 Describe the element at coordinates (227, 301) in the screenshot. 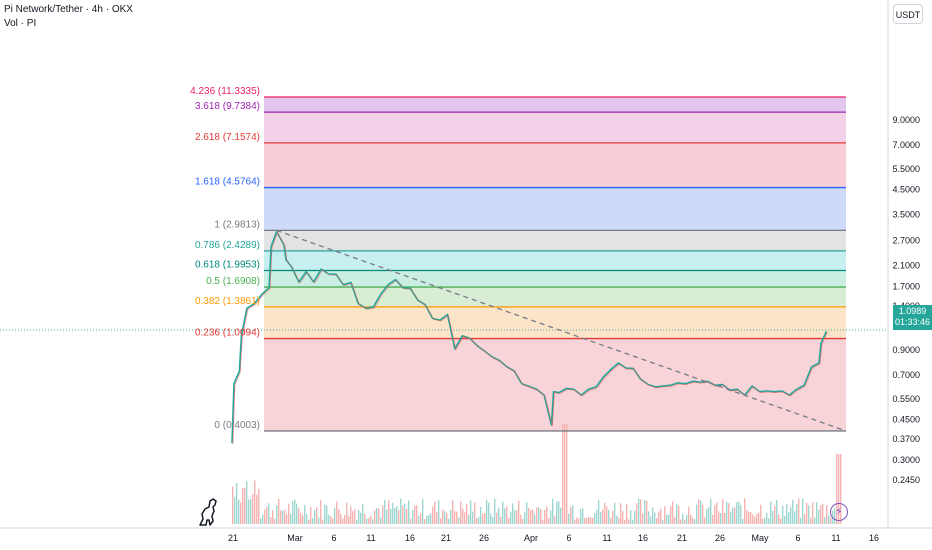

I see `fib-label-0.382: 0.382 (1.3861)` at that location.